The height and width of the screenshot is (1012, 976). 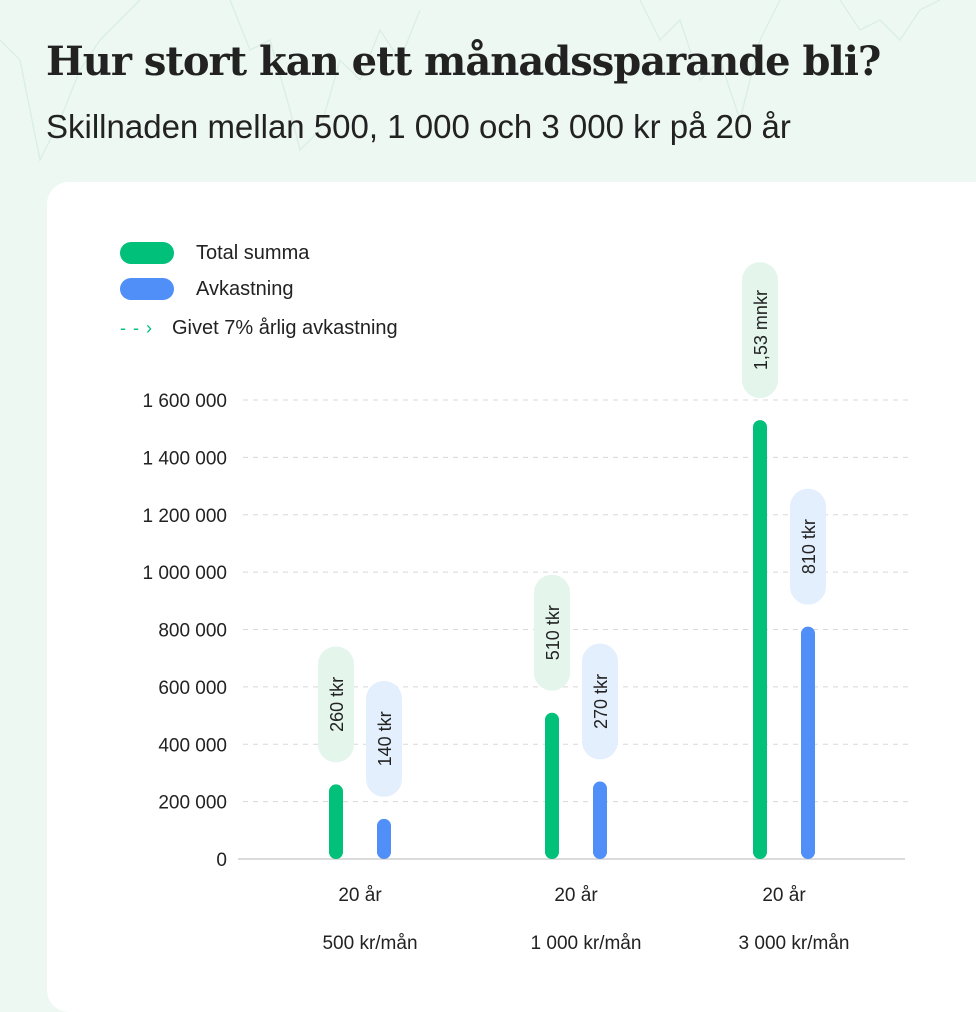 What do you see at coordinates (253, 252) in the screenshot?
I see `legend-label-total: Total summa` at bounding box center [253, 252].